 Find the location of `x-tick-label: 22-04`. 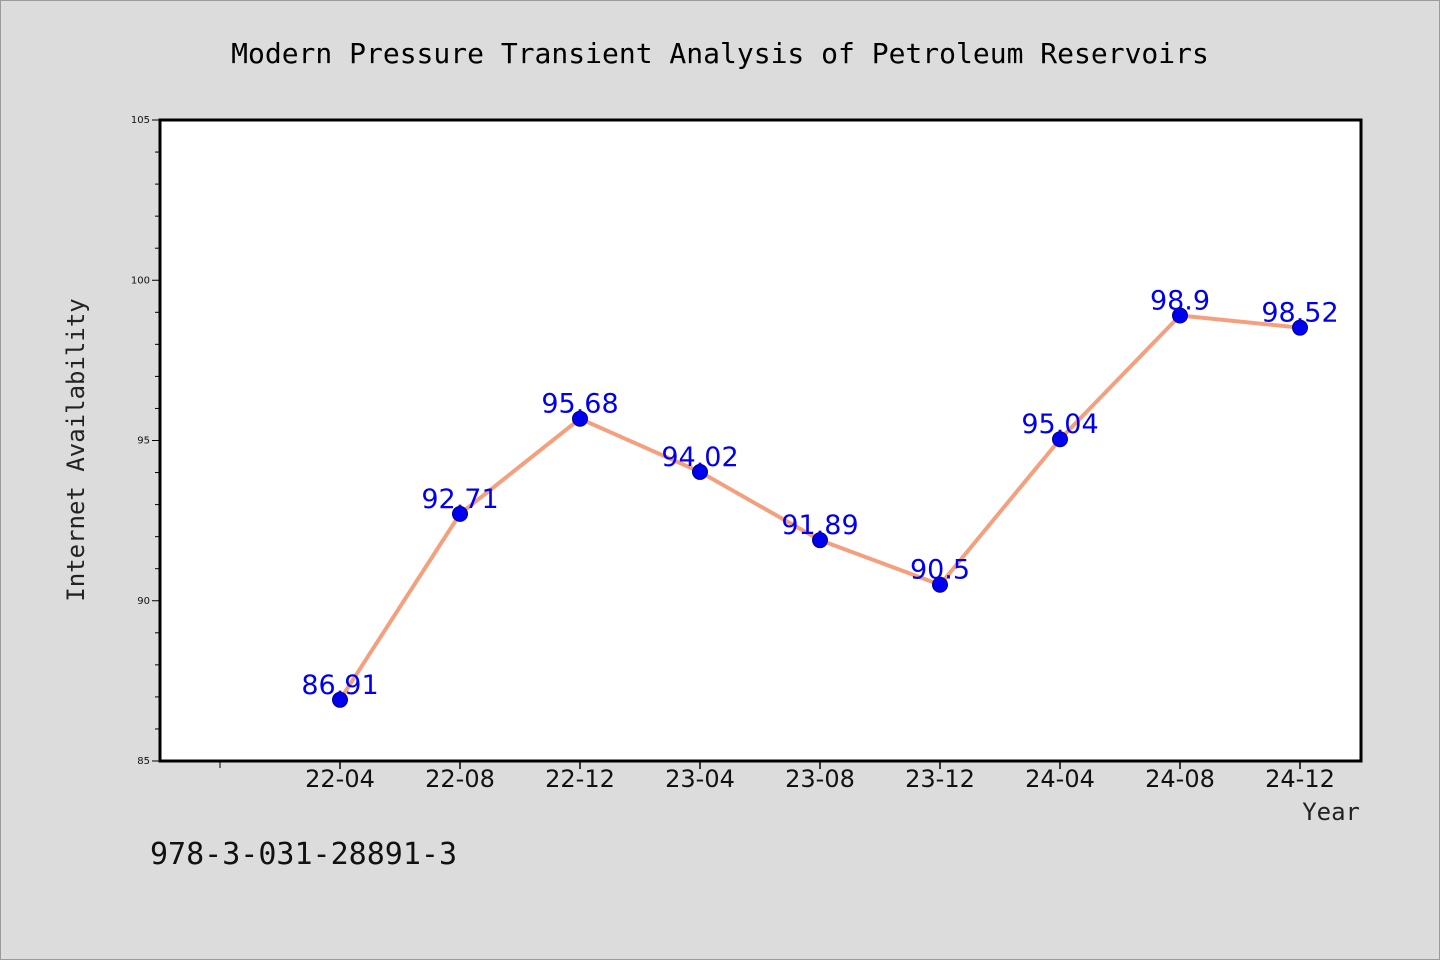

x-tick-label: 22-04 is located at coordinates (340, 779).